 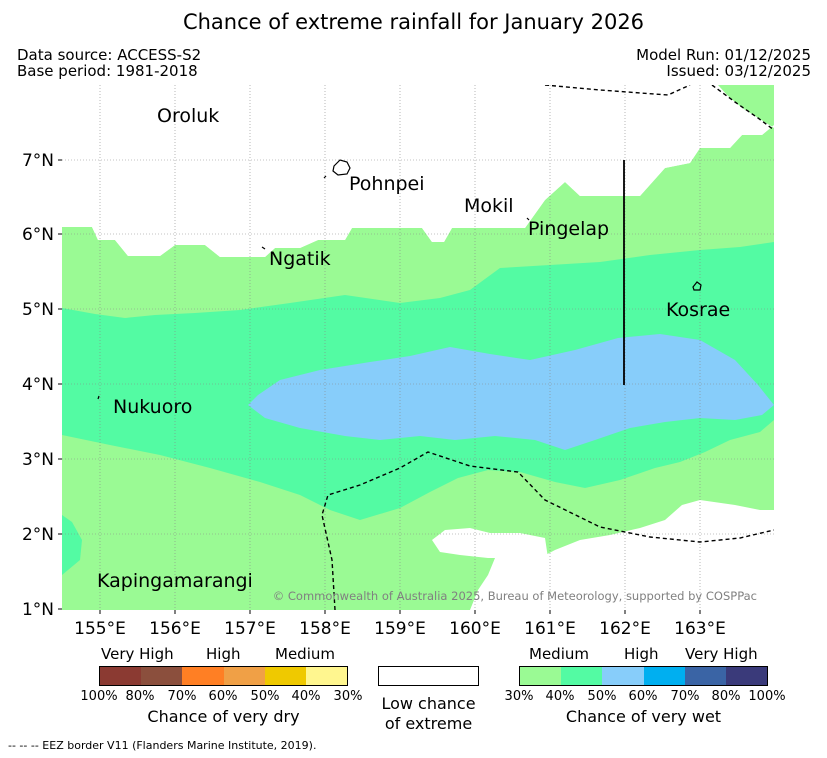 I want to click on dry-pct-label: 60%, so click(x=223, y=696).